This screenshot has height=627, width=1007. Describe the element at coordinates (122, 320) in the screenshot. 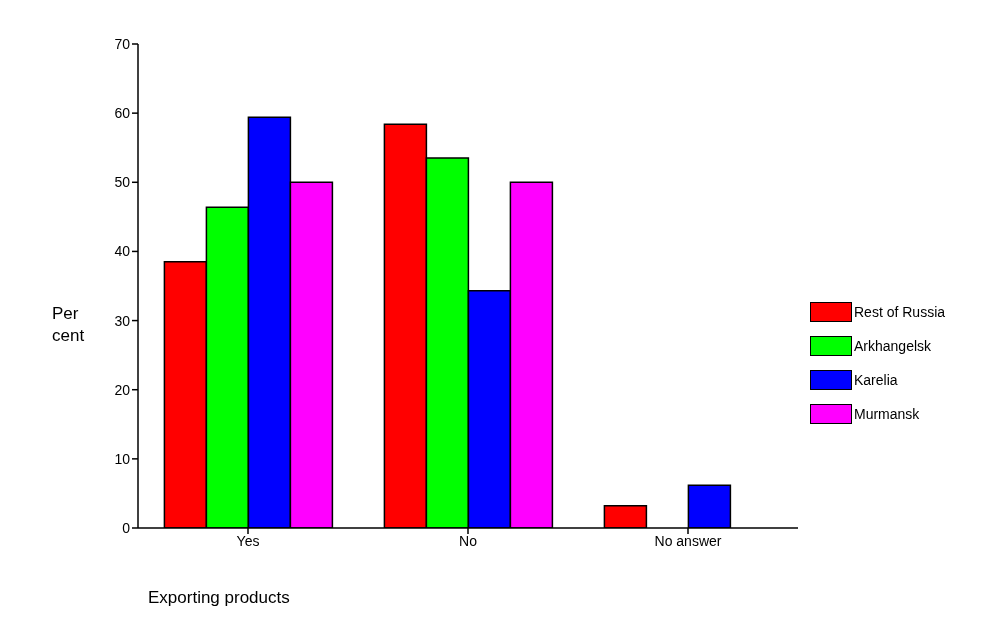

I see `y-tick-label: 30` at that location.